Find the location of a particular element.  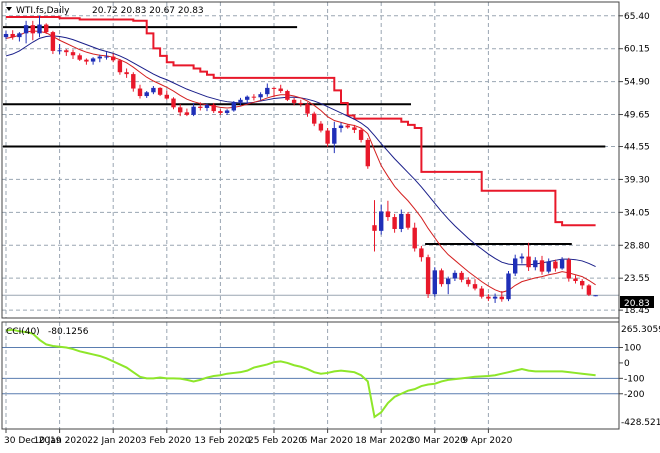

current-price-label: 20.83 is located at coordinates (637, 304).